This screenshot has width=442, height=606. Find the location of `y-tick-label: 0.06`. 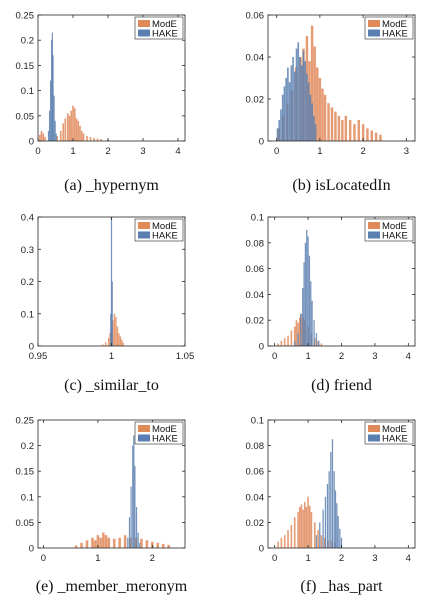

y-tick-label: 0.06 is located at coordinates (255, 269).